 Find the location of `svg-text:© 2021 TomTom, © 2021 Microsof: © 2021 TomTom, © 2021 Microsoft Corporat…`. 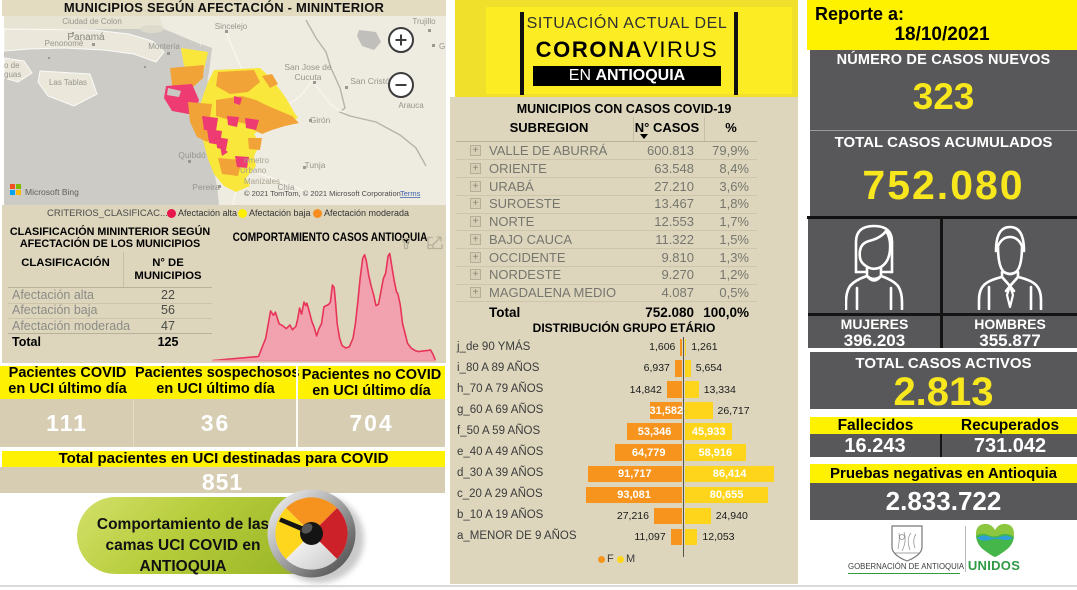

svg-text:© 2021 TomTom, © 2021 Microsof: © 2021 TomTom, © 2021 Microsoft Corporat… is located at coordinates (322, 193).